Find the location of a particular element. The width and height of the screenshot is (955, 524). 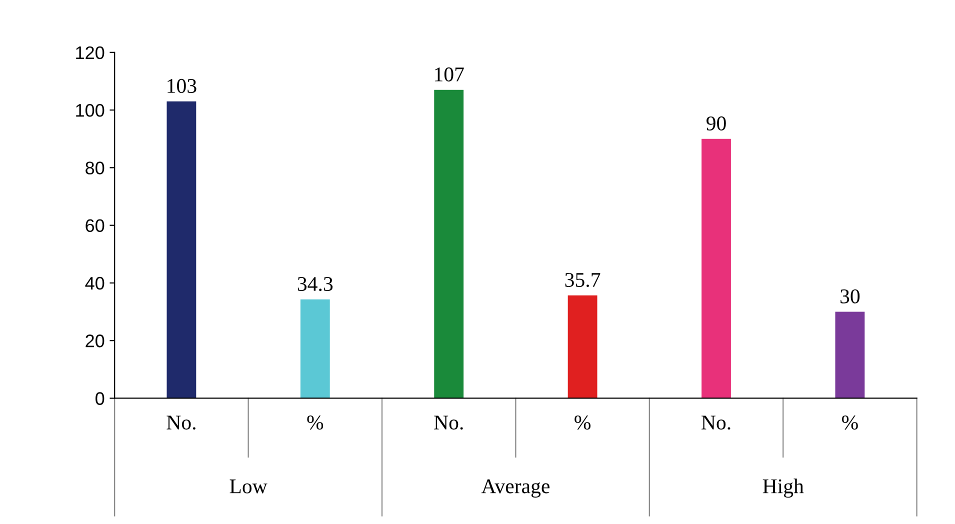

data-label: 107 is located at coordinates (449, 74).